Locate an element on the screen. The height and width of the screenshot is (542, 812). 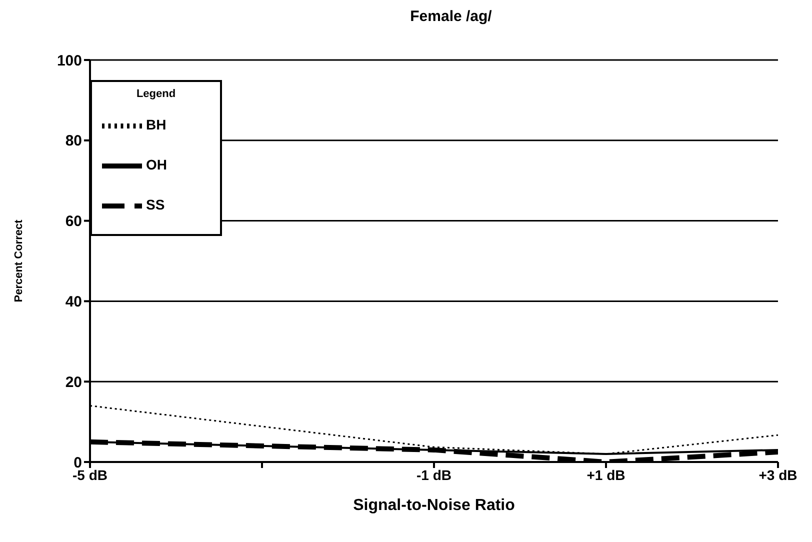
x-tick-label: +1 dB is located at coordinates (606, 474).